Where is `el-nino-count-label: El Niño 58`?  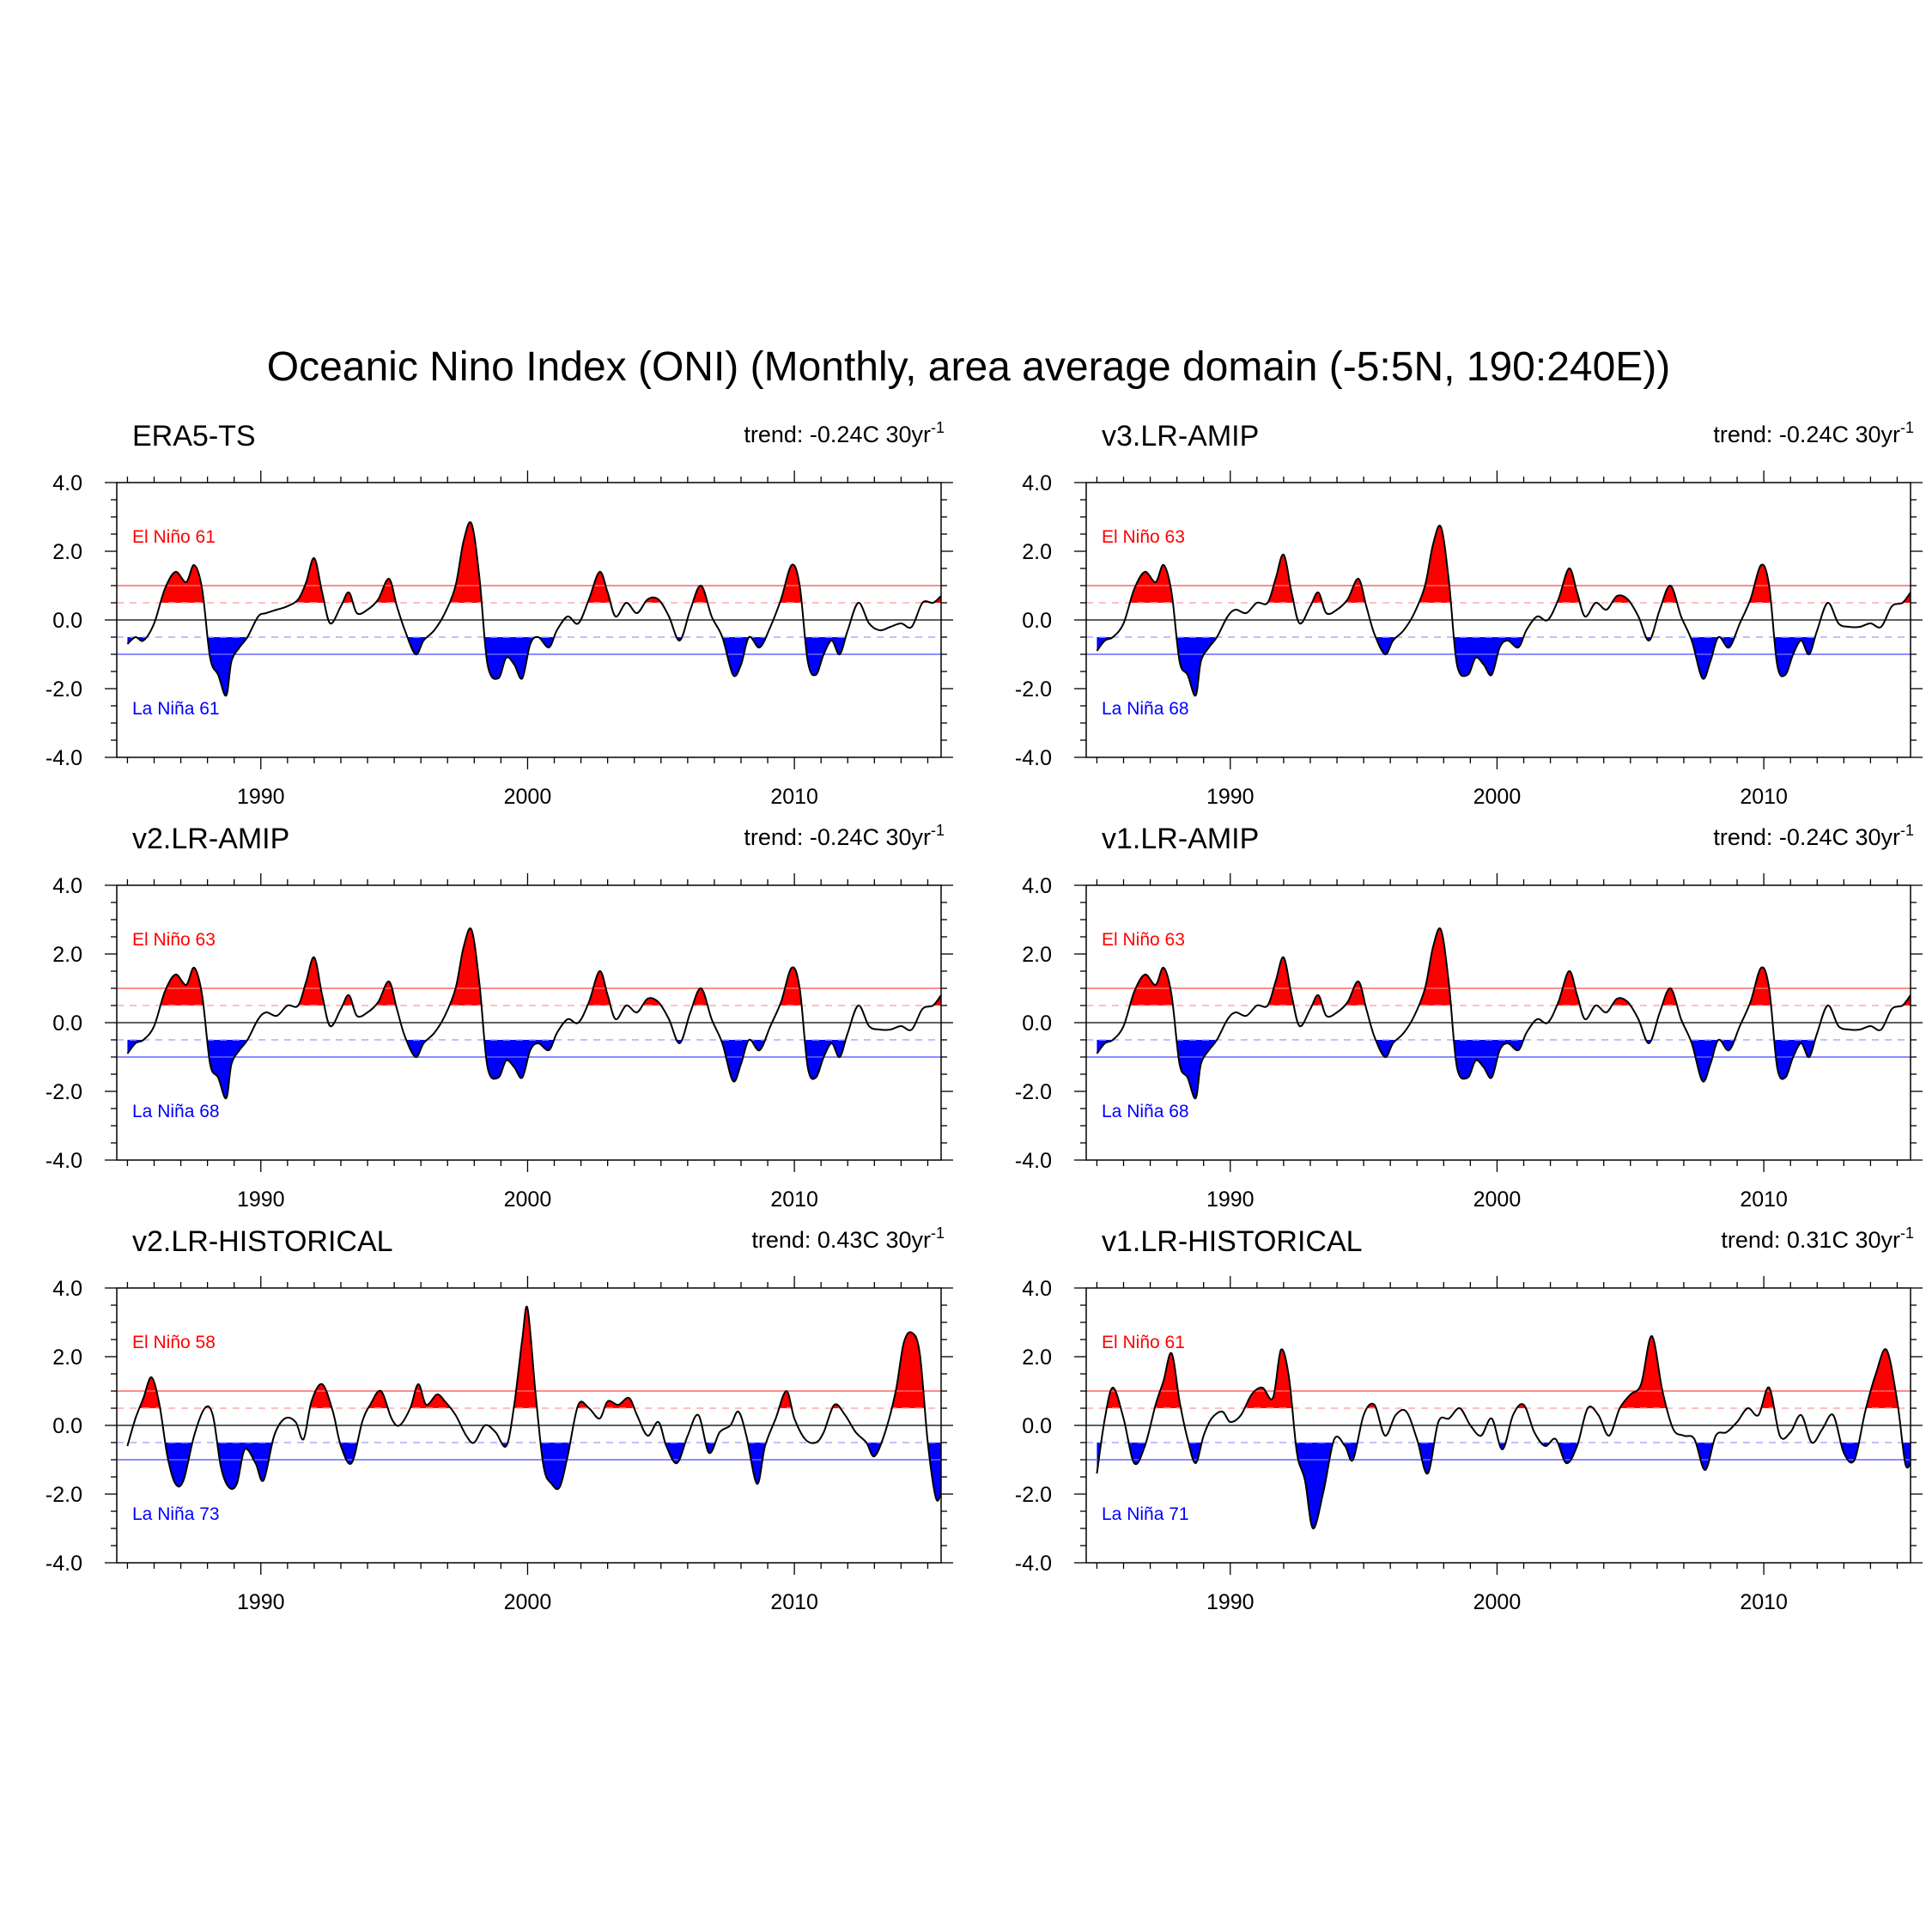
el-nino-count-label: El Niño 58 is located at coordinates (174, 1342).